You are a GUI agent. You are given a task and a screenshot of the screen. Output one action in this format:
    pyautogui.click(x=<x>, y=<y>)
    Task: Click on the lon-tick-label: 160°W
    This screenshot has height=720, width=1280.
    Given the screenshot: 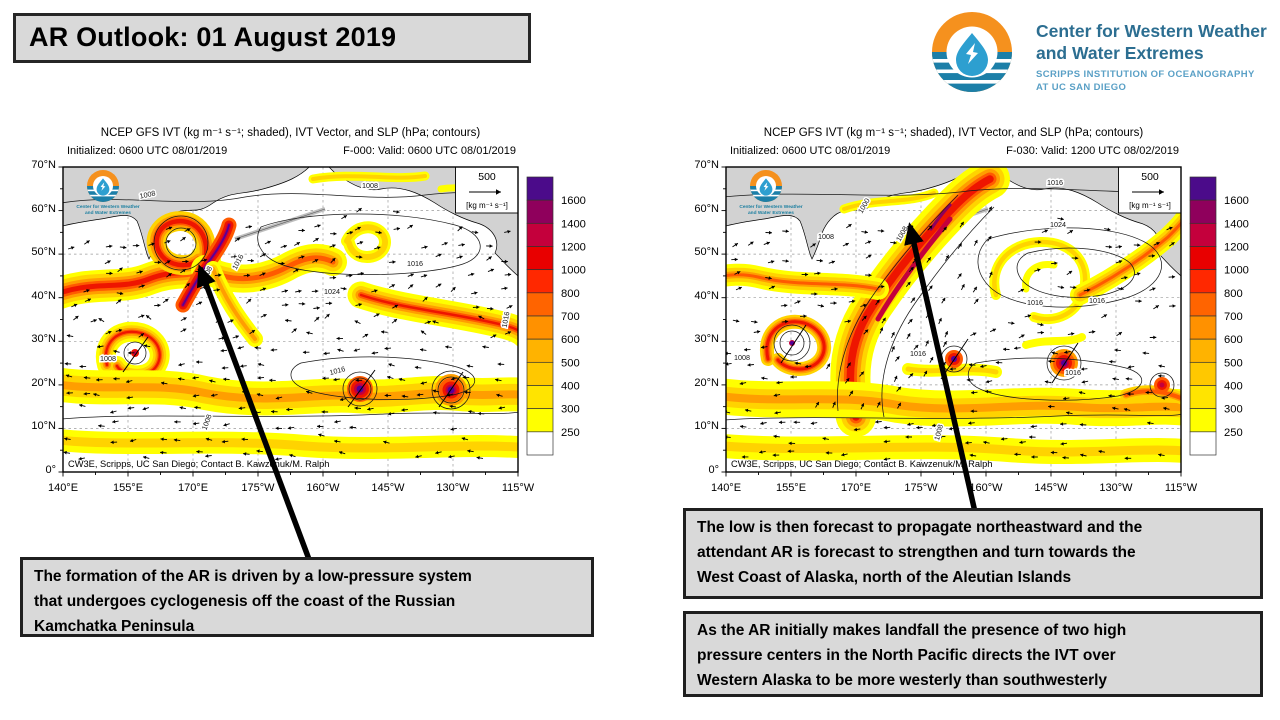 What is the action you would take?
    pyautogui.click(x=323, y=488)
    